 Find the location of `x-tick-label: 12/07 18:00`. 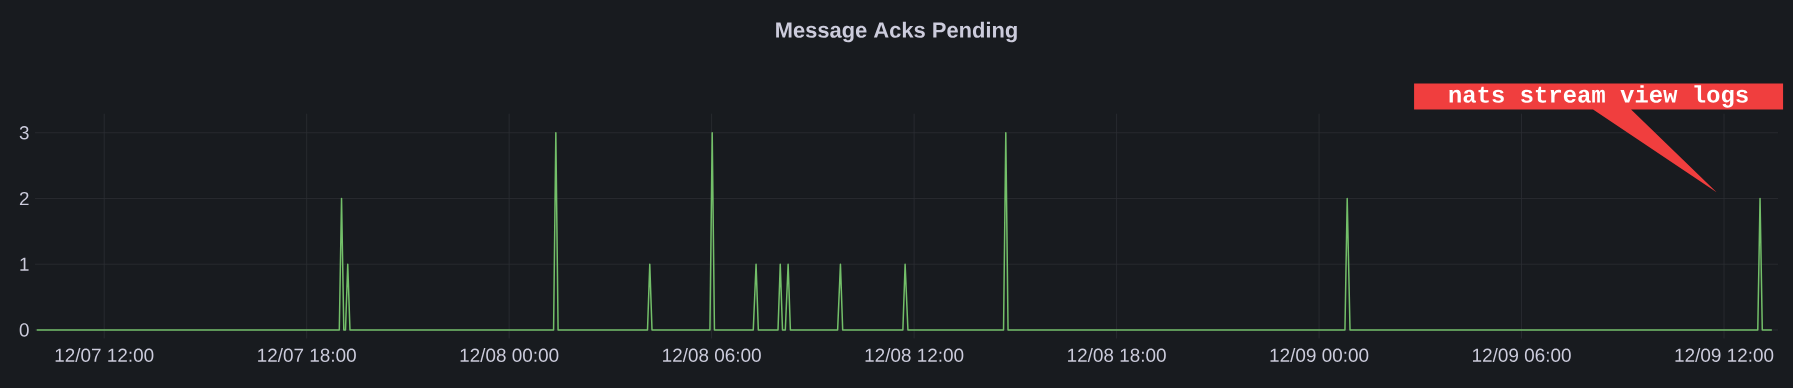

x-tick-label: 12/07 18:00 is located at coordinates (307, 355).